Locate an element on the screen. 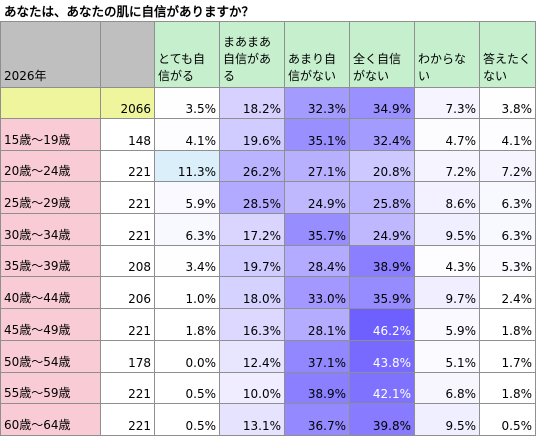 Image resolution: width=536 pixels, height=436 pixels. cell-value: 36.7% is located at coordinates (317, 419).